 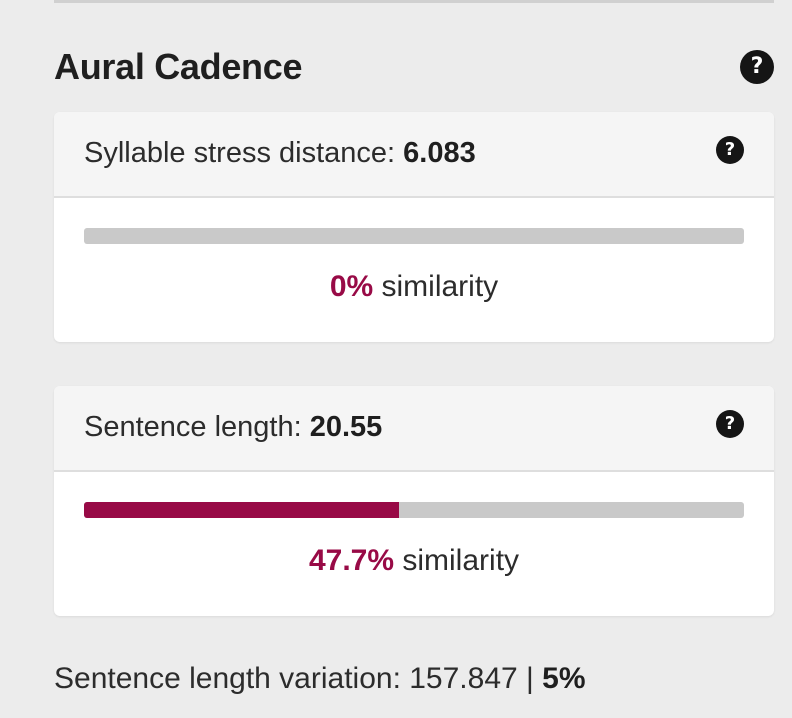 I want to click on metric-card-header: Sentence length: 20.55 ?, so click(x=414, y=429).